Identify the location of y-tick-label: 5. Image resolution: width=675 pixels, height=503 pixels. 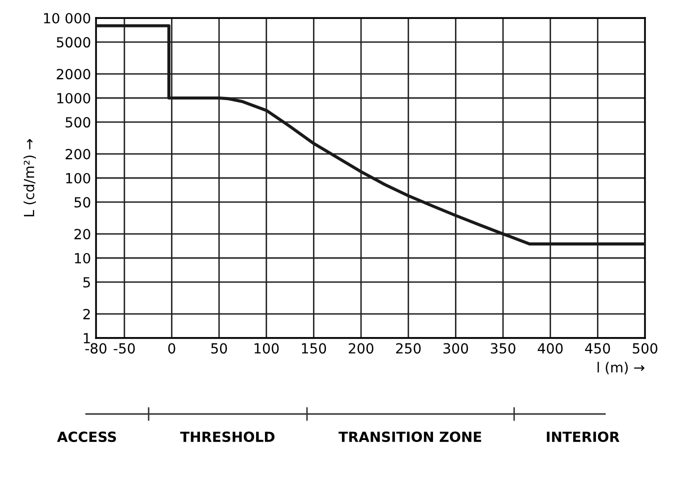
(86, 282).